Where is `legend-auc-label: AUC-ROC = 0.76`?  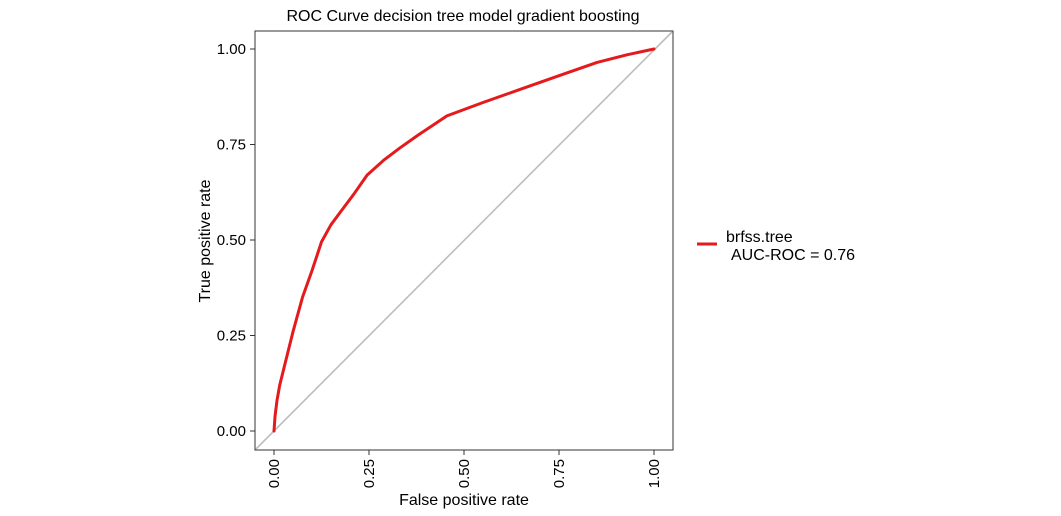
legend-auc-label: AUC-ROC = 0.76 is located at coordinates (793, 255).